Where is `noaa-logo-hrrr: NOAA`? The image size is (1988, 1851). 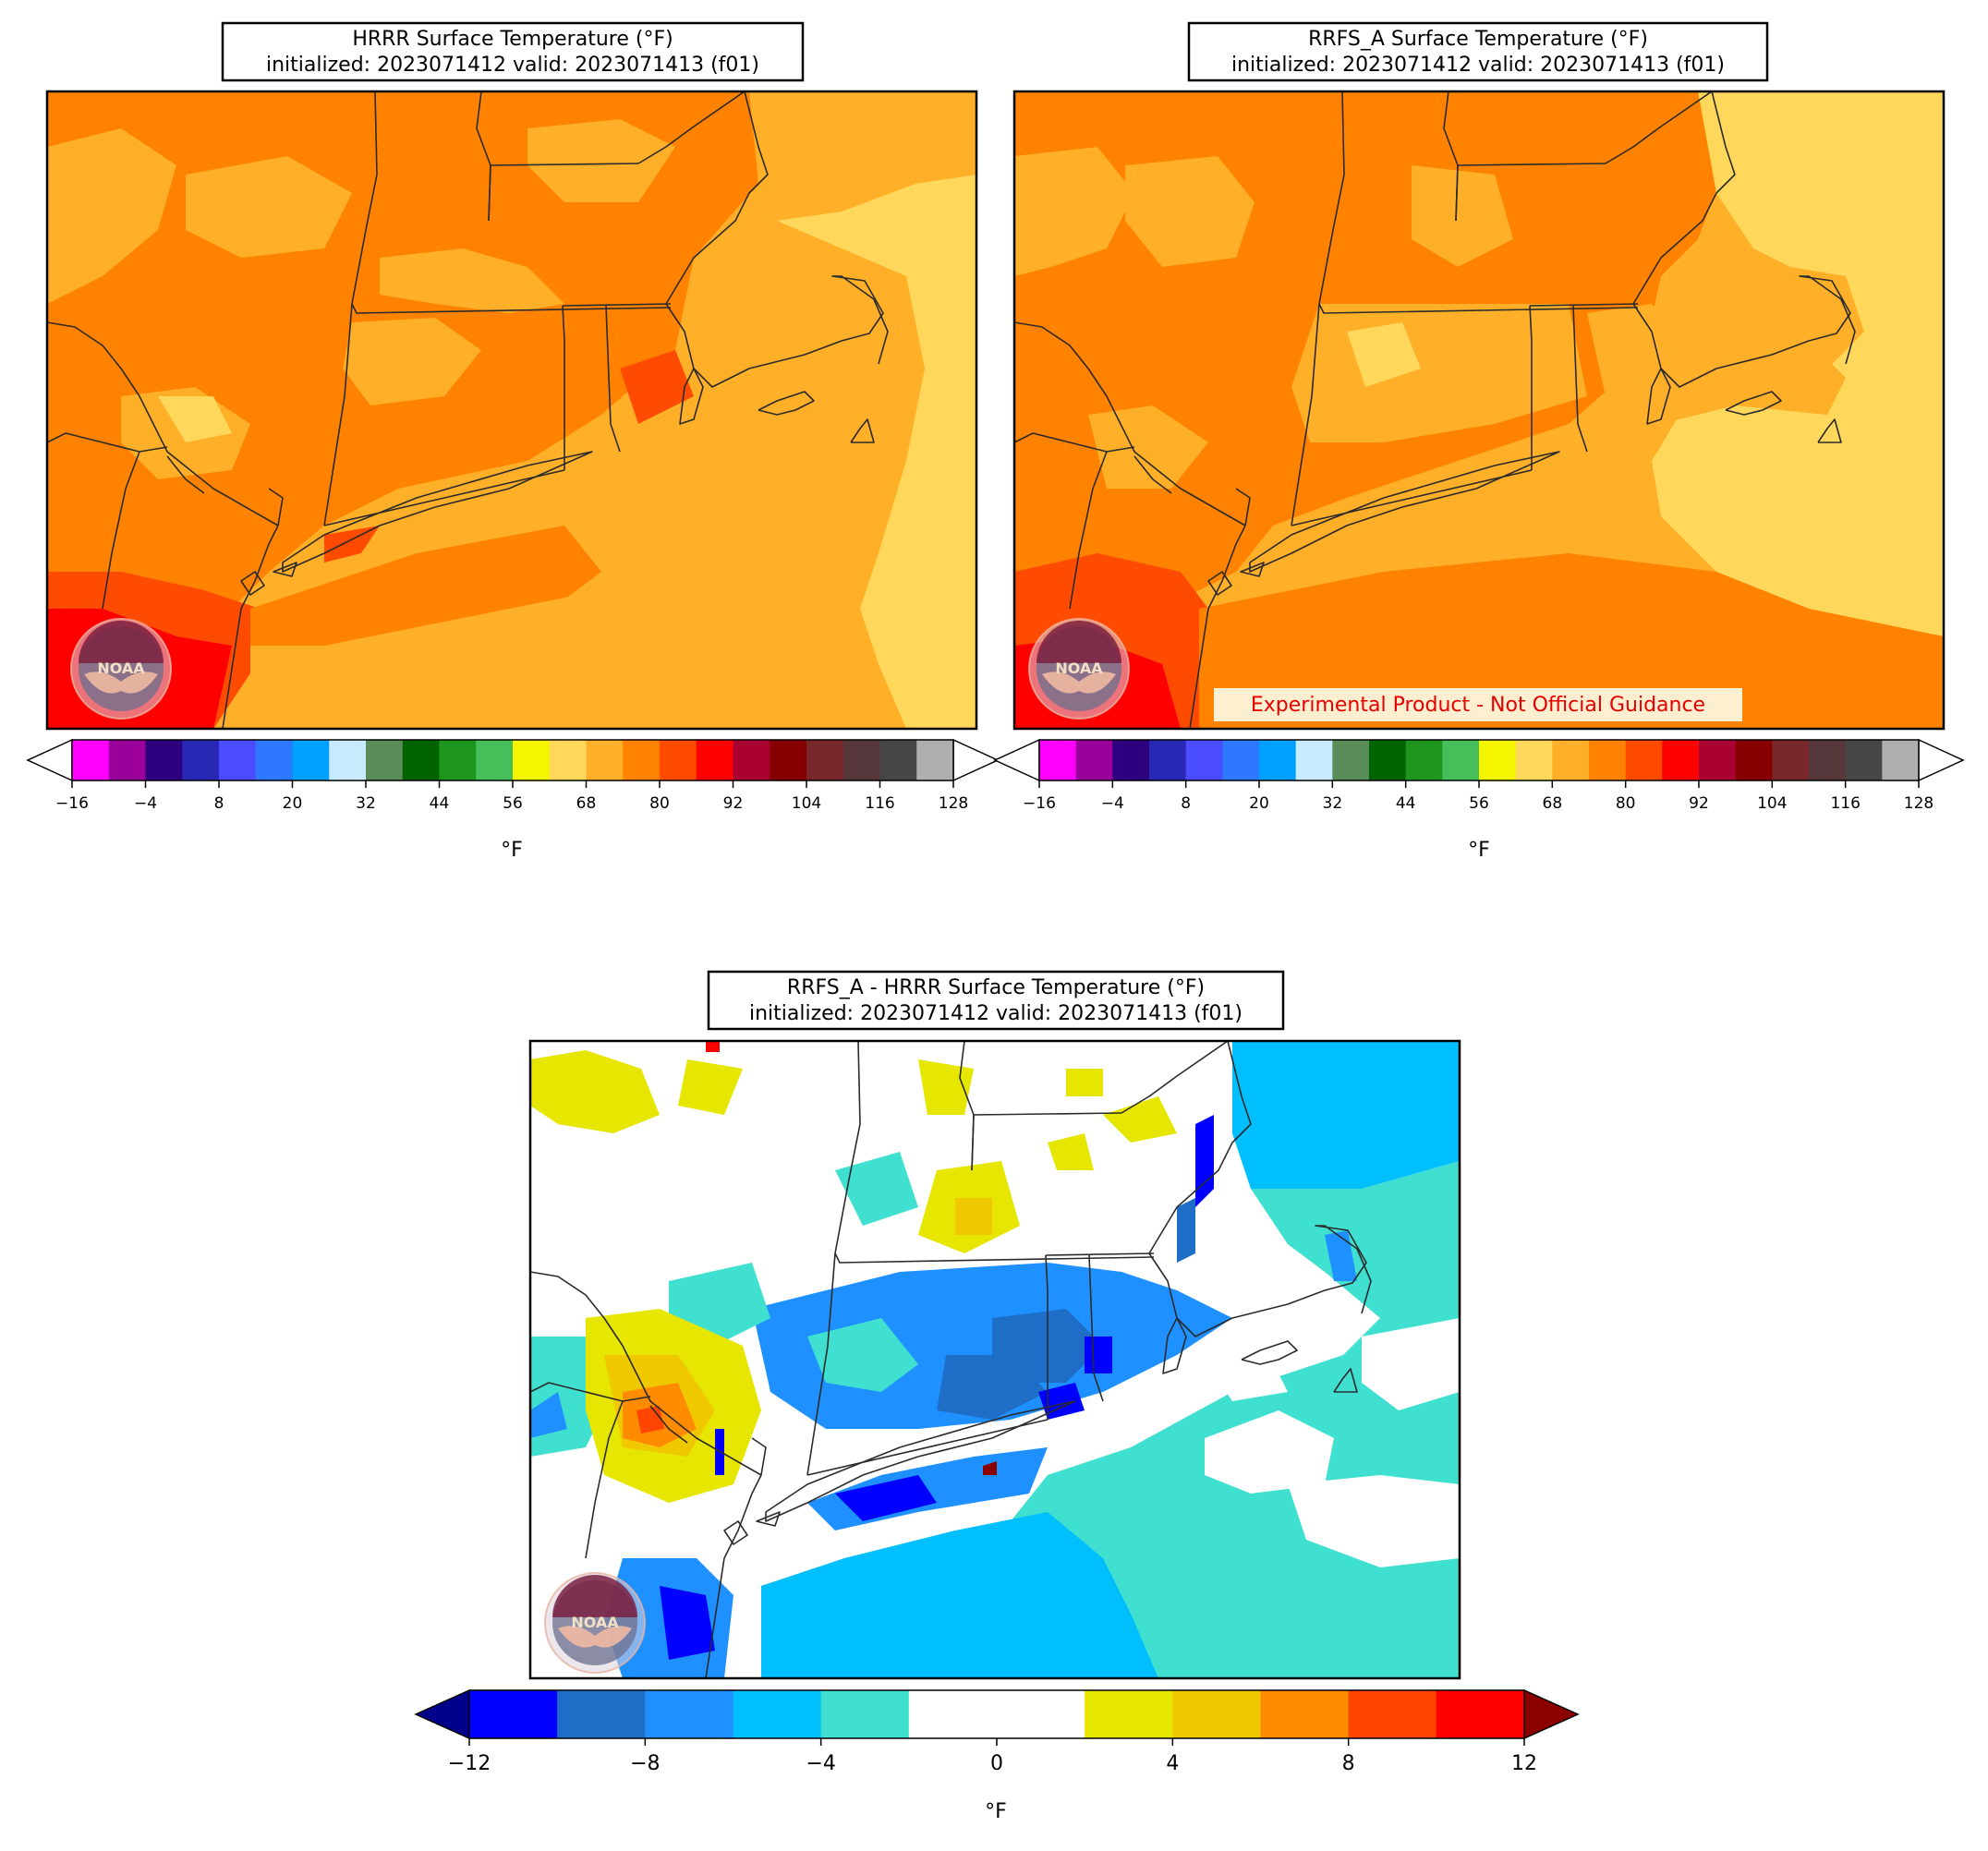
noaa-logo-hrrr: NOAA is located at coordinates (121, 669).